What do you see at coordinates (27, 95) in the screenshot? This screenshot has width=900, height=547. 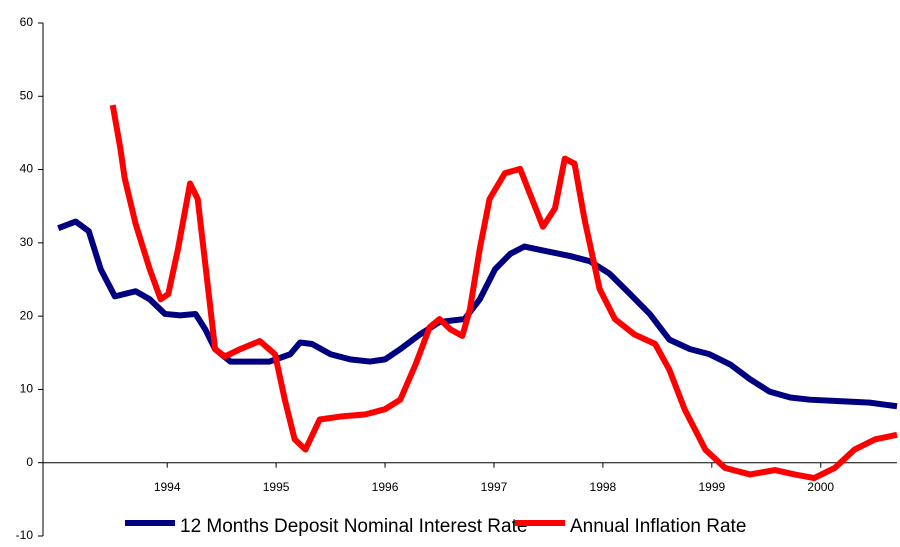 I see `y-tick-label: 50` at bounding box center [27, 95].